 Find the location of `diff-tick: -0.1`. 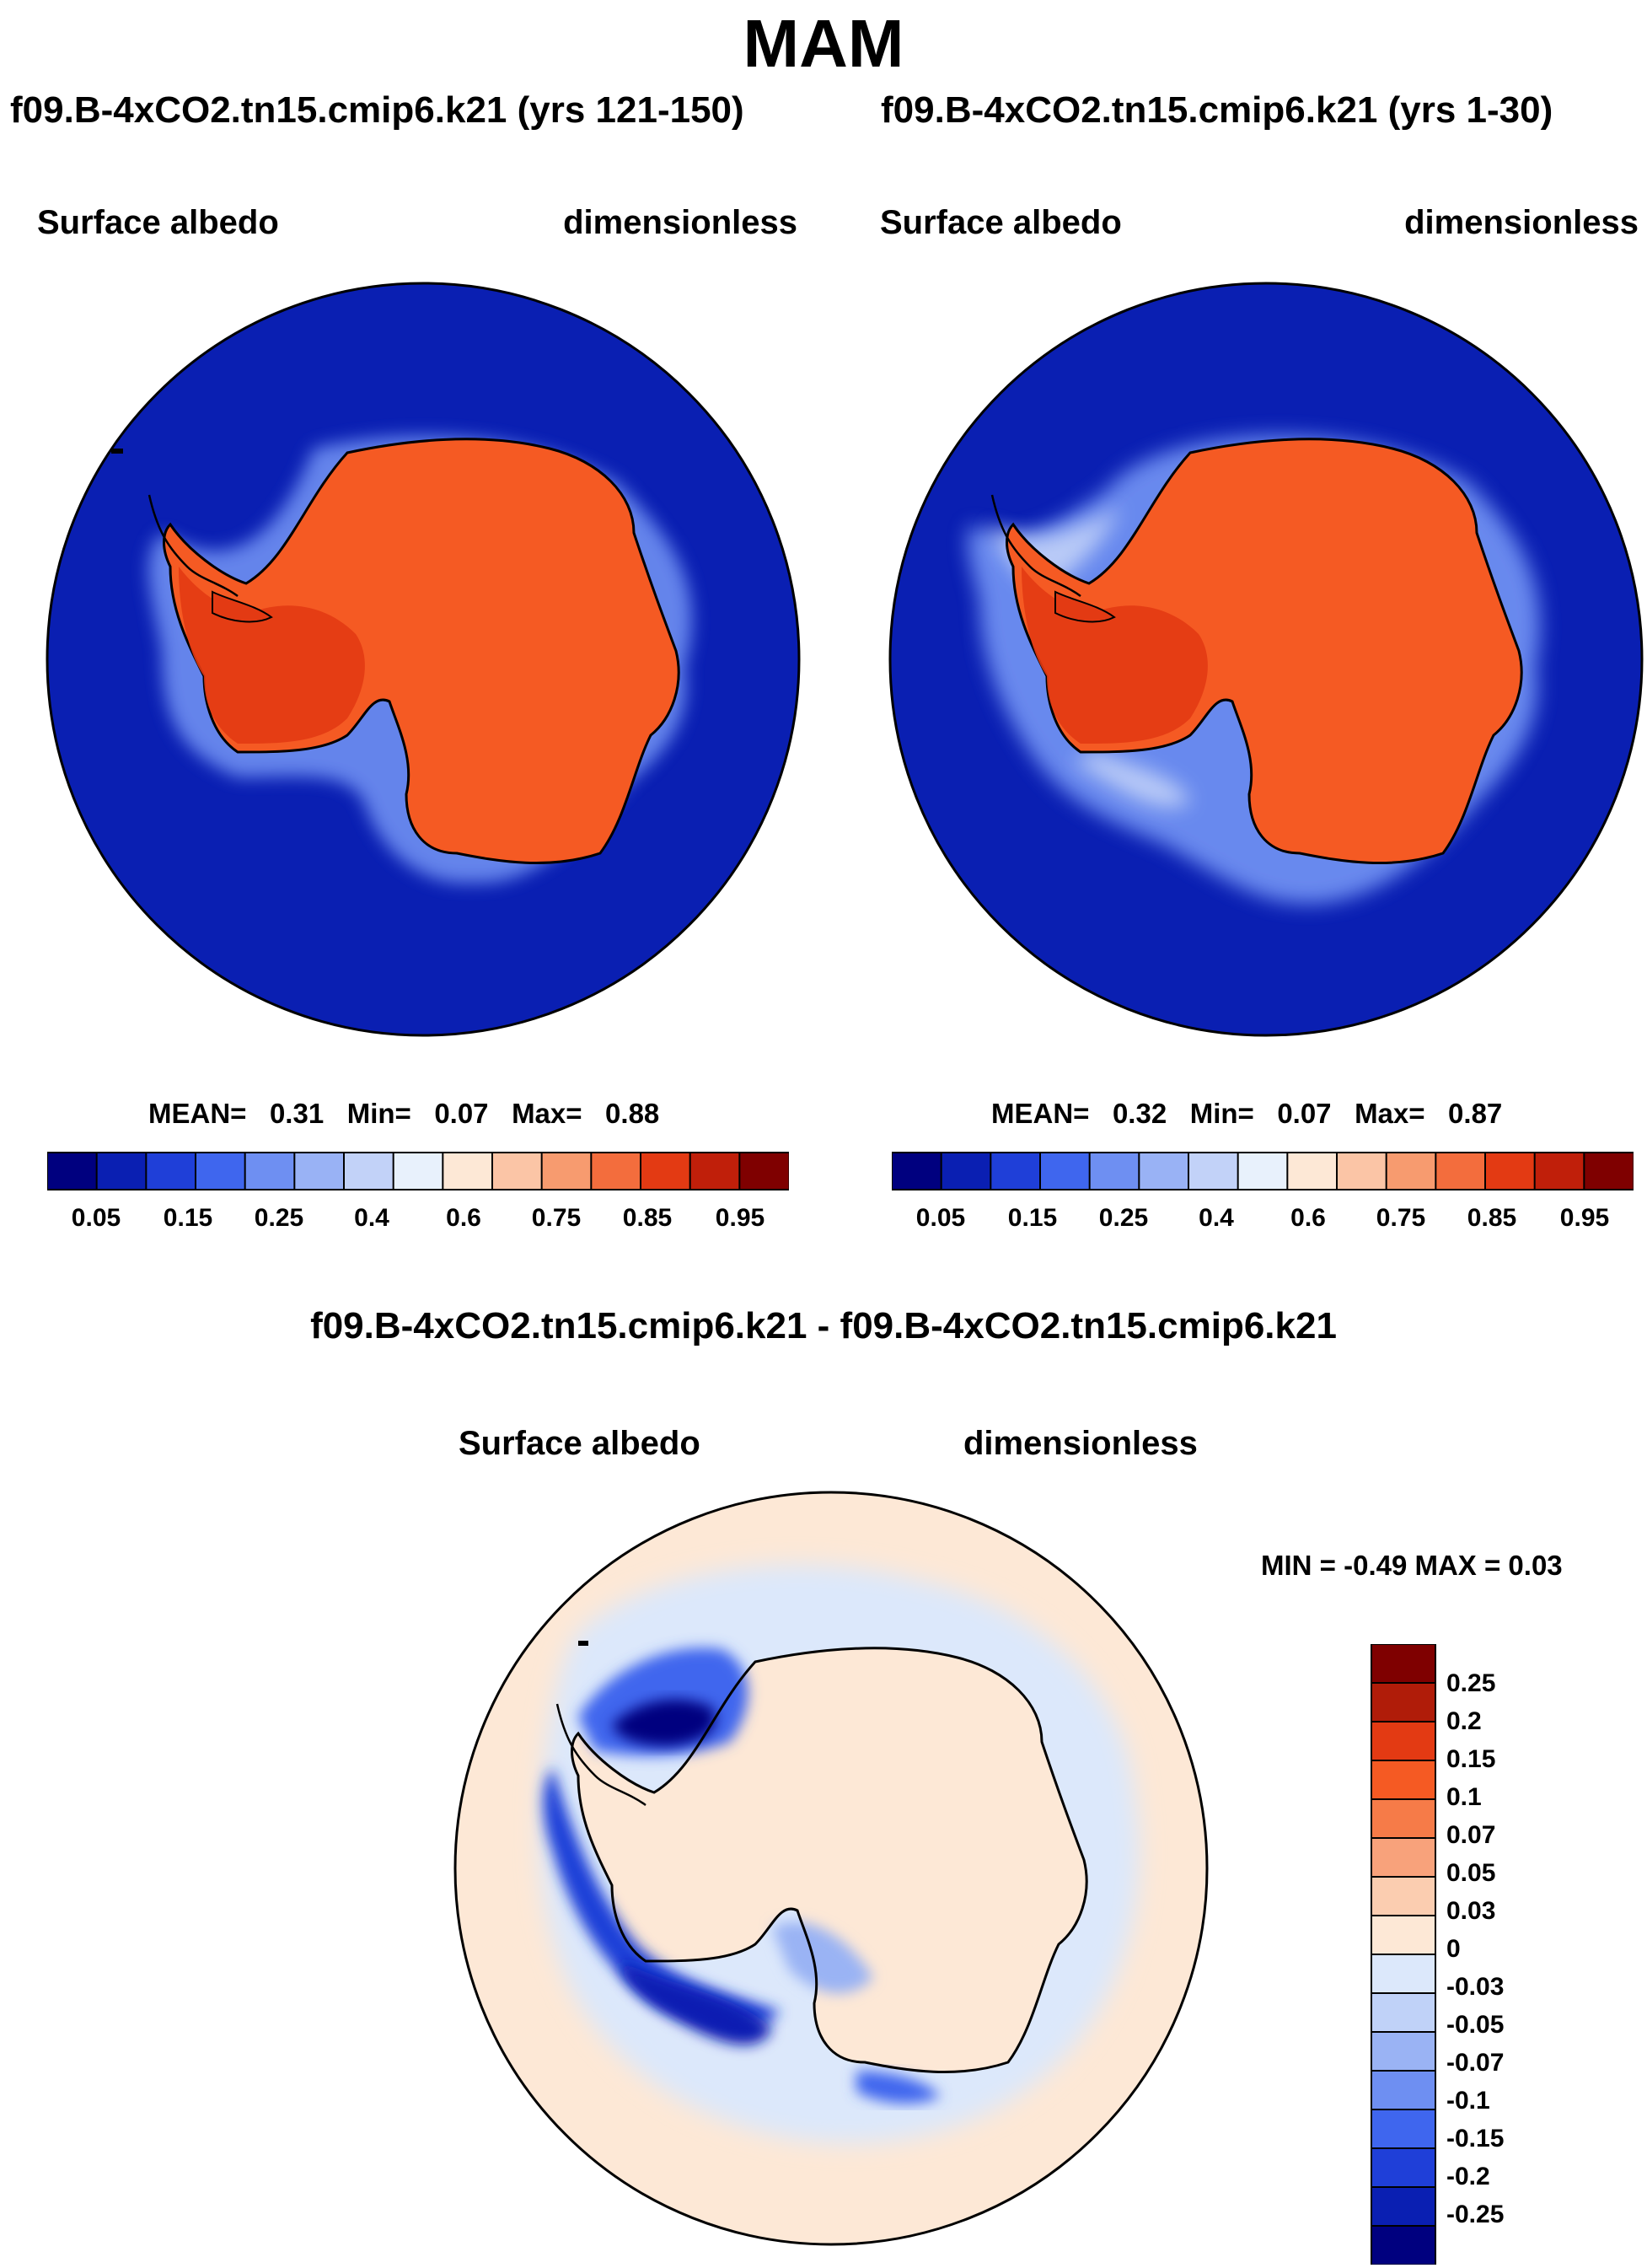

diff-tick: -0.1 is located at coordinates (1468, 2101).